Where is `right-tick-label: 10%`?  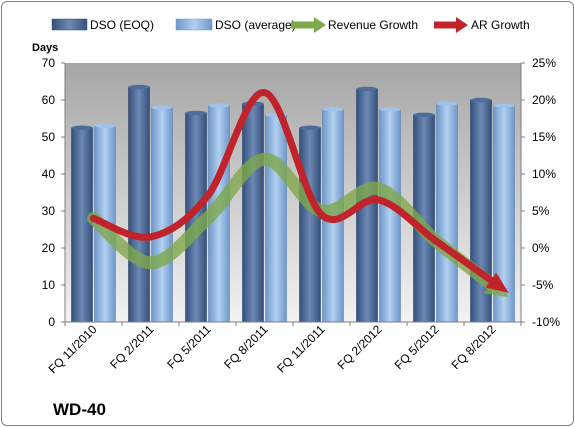 right-tick-label: 10% is located at coordinates (544, 174).